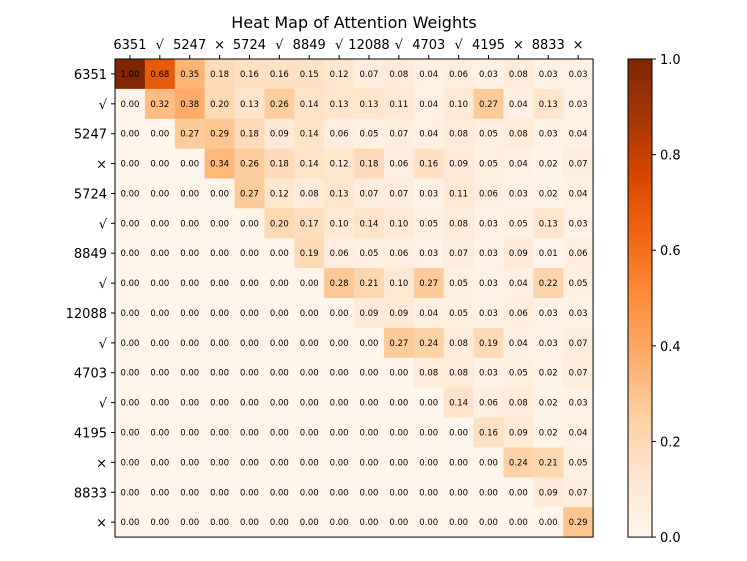 This screenshot has height=561, width=747. Describe the element at coordinates (666, 299) in the screenshot. I see `colorbar-ticks: 0.0 0.2 0.4 0.6 0.8 1.0` at that location.